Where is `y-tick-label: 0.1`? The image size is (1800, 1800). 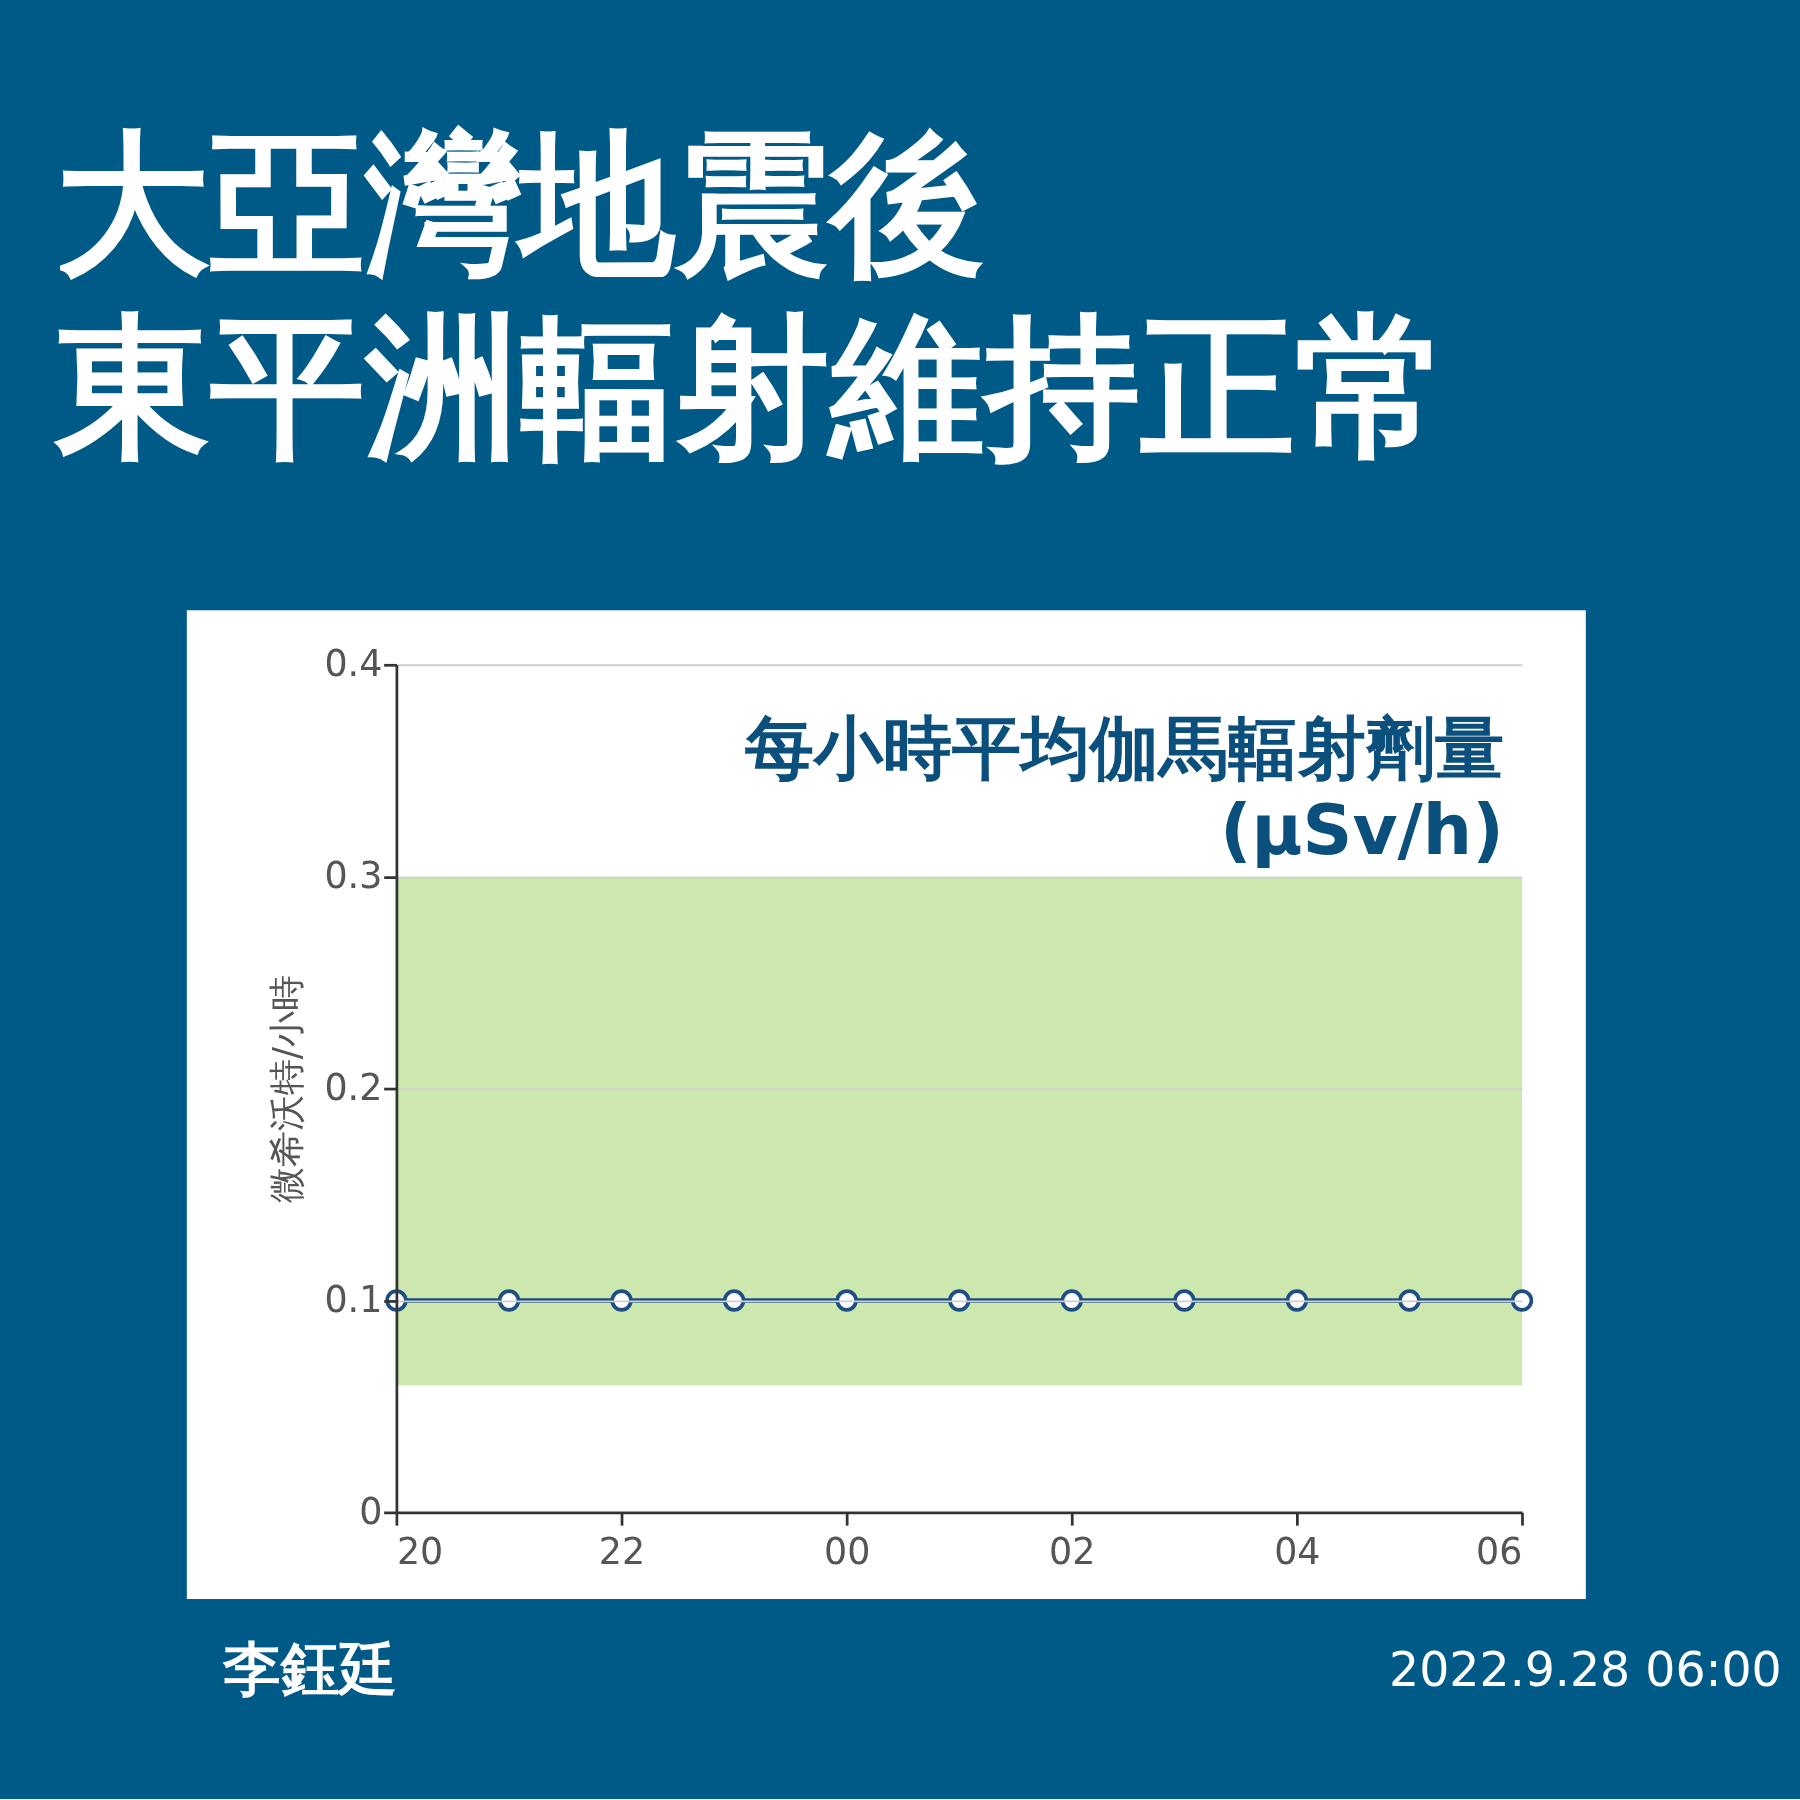
y-tick-label: 0.1 is located at coordinates (353, 1299).